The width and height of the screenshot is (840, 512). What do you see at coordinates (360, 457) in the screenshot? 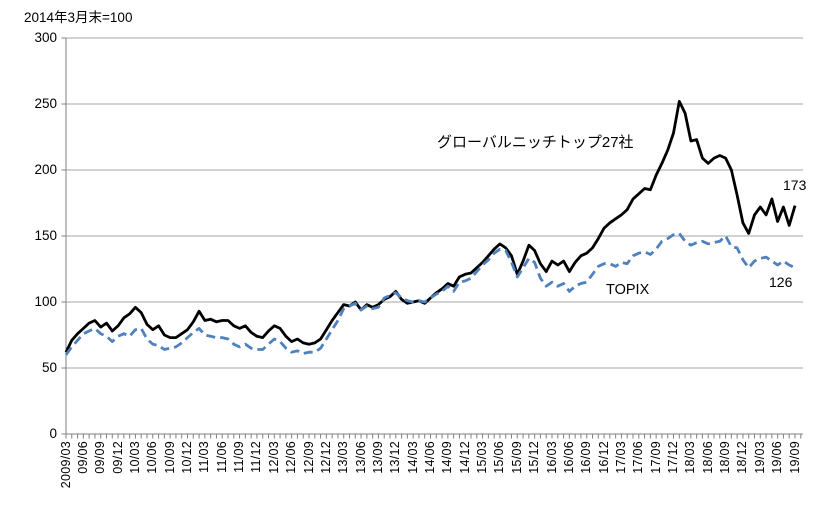
I see `x-axis-label: 13/06` at bounding box center [360, 457].